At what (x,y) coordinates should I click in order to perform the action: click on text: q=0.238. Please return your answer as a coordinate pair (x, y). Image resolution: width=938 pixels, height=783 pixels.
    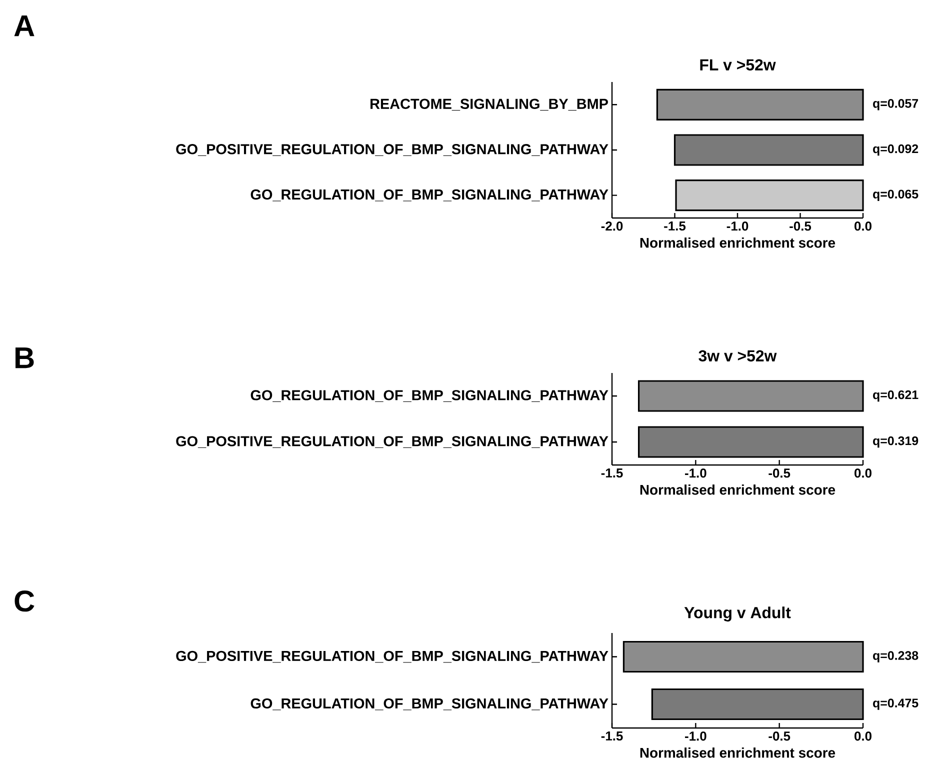
    Looking at the image, I should click on (895, 656).